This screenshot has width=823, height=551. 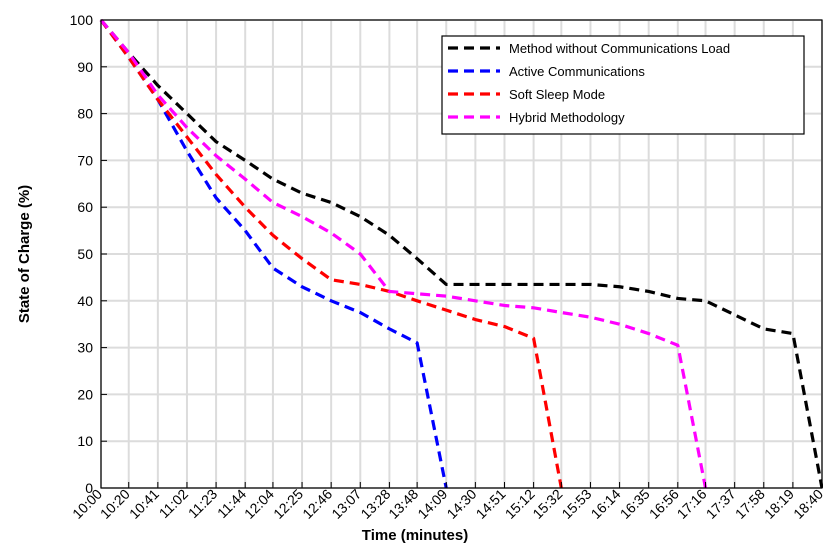 I want to click on y-tick-label: 100, so click(x=82, y=20).